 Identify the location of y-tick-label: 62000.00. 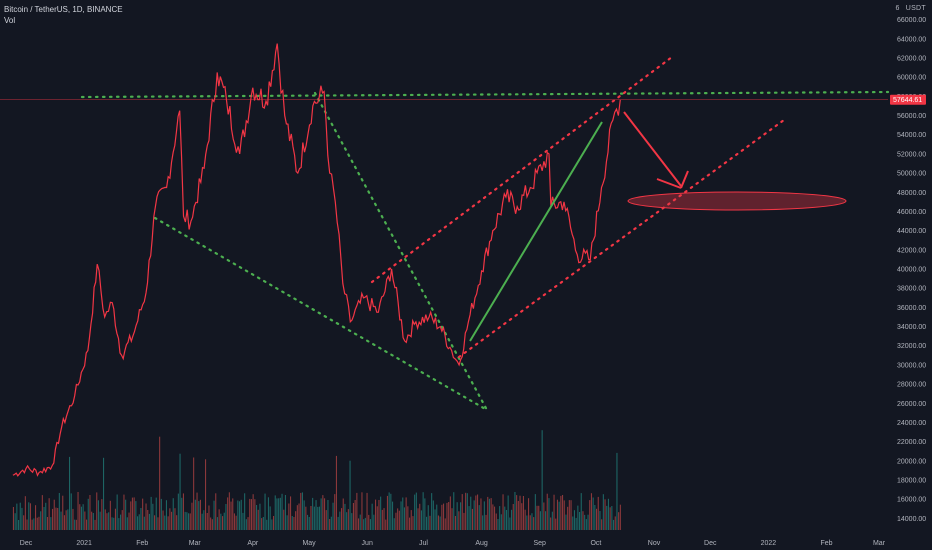
(911, 58).